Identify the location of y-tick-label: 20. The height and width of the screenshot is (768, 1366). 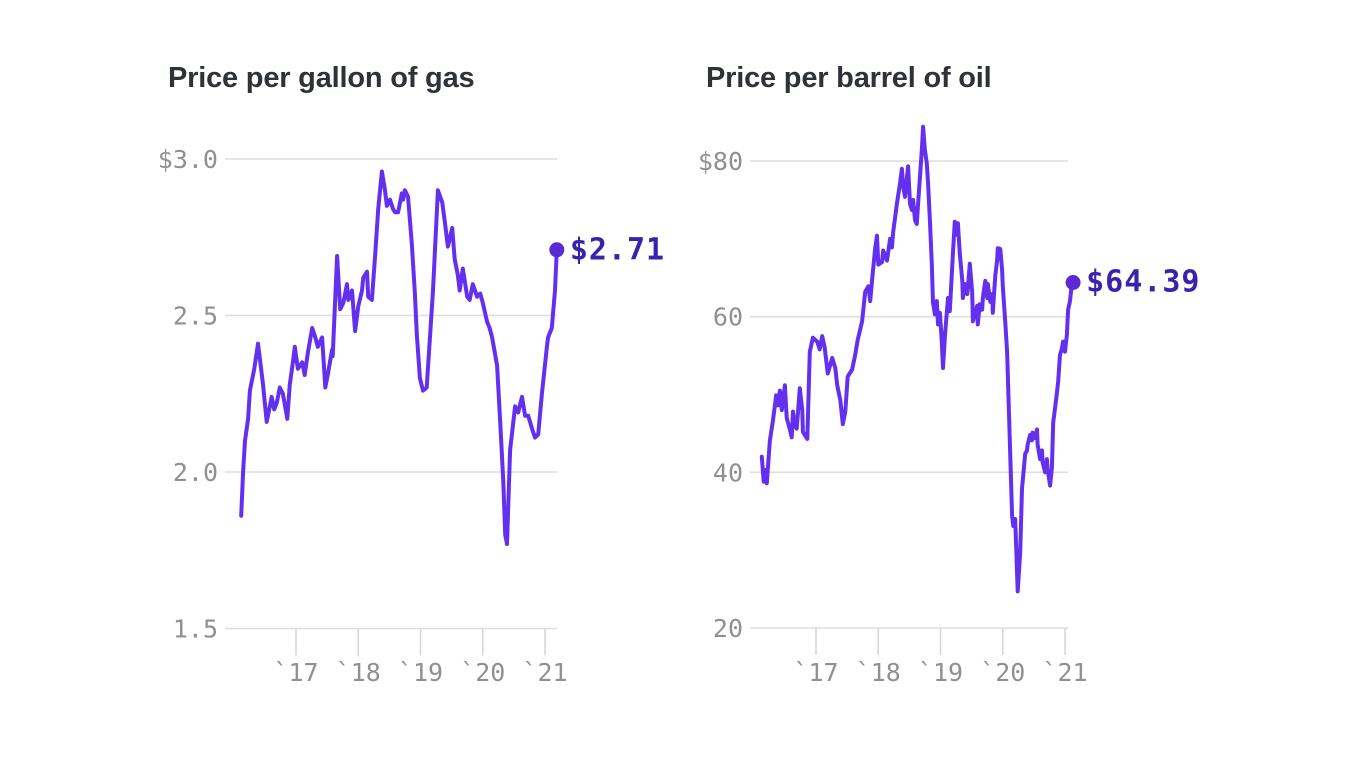
(728, 628).